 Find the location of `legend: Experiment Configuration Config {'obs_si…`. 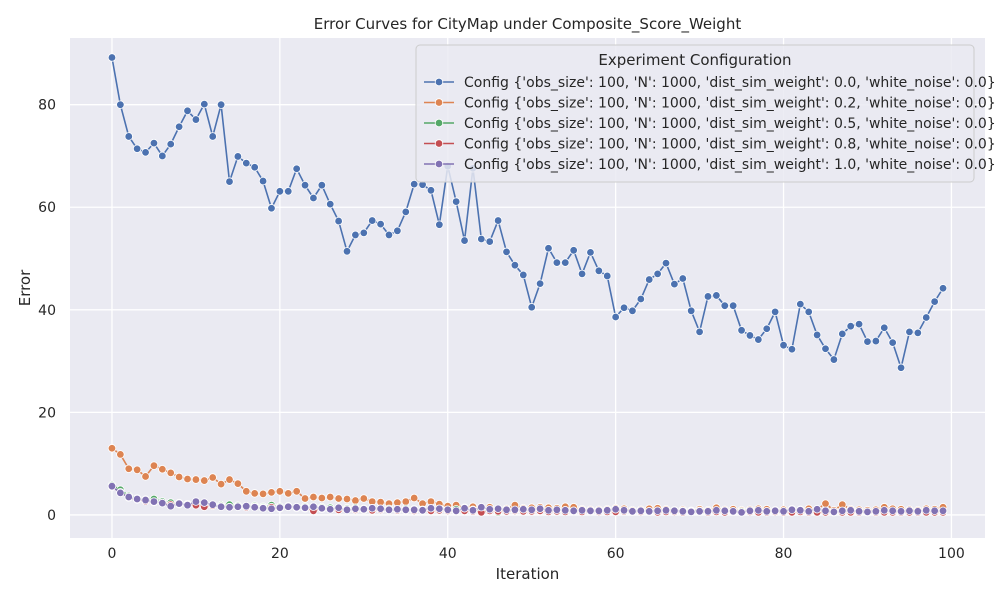

legend: Experiment Configuration Config {'obs_si… is located at coordinates (705, 113).